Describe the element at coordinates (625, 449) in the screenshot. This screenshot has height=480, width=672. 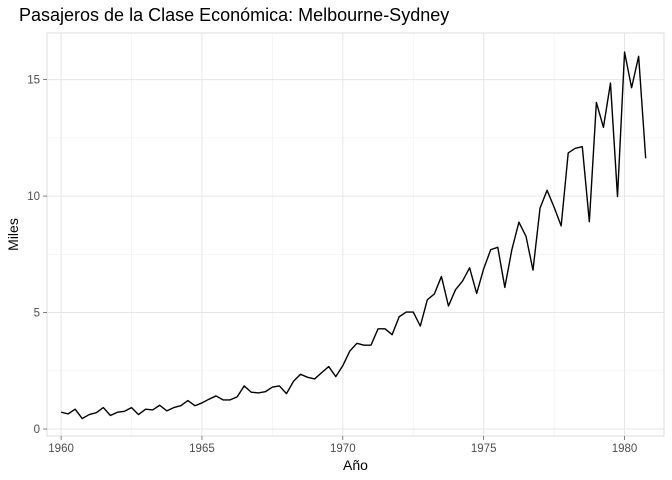
I see `x-tick-label: 1980` at that location.